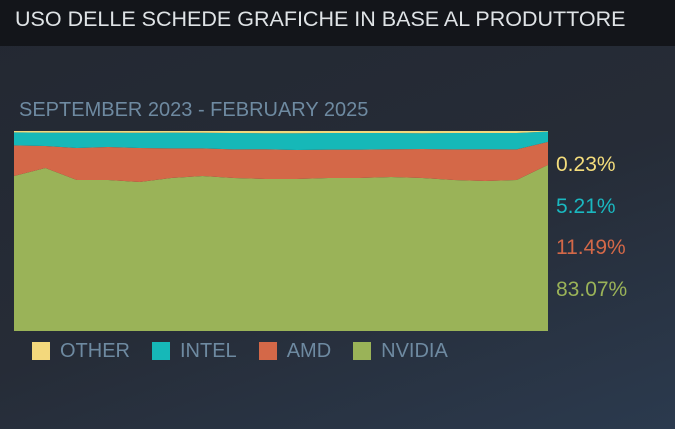 This screenshot has height=429, width=675. What do you see at coordinates (586, 206) in the screenshot?
I see `latest-label-intel: 5.21%` at bounding box center [586, 206].